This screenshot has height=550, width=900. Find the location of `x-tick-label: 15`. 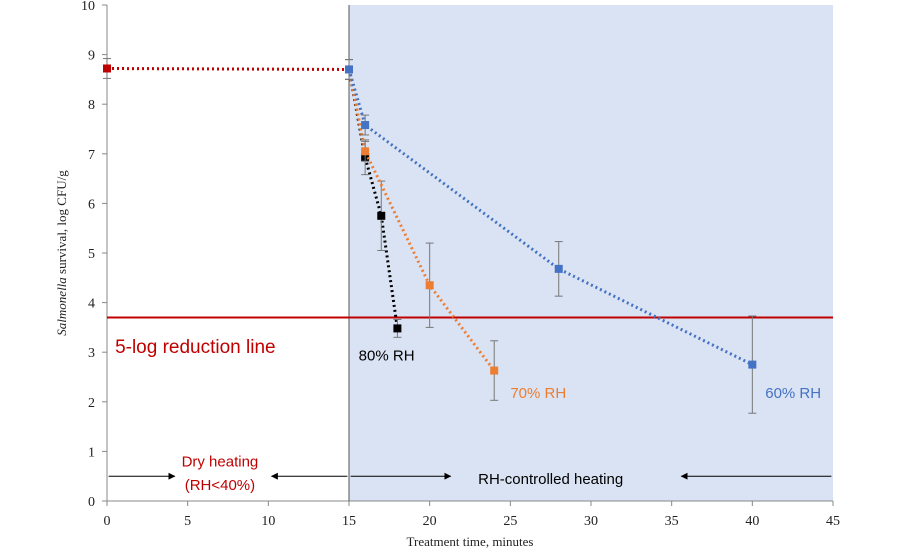

x-tick-label: 15 is located at coordinates (349, 521).